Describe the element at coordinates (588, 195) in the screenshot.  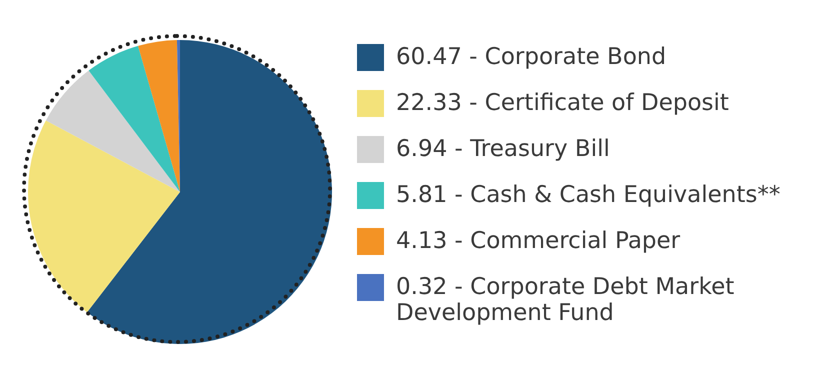
I see `legend-label: 5.81 - Cash & Cash Equivalents**` at that location.